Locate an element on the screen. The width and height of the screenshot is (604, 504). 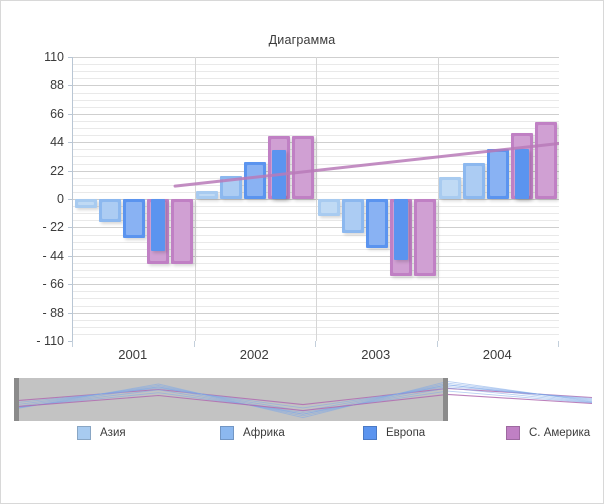
range-left-handle is located at coordinates (16, 399).